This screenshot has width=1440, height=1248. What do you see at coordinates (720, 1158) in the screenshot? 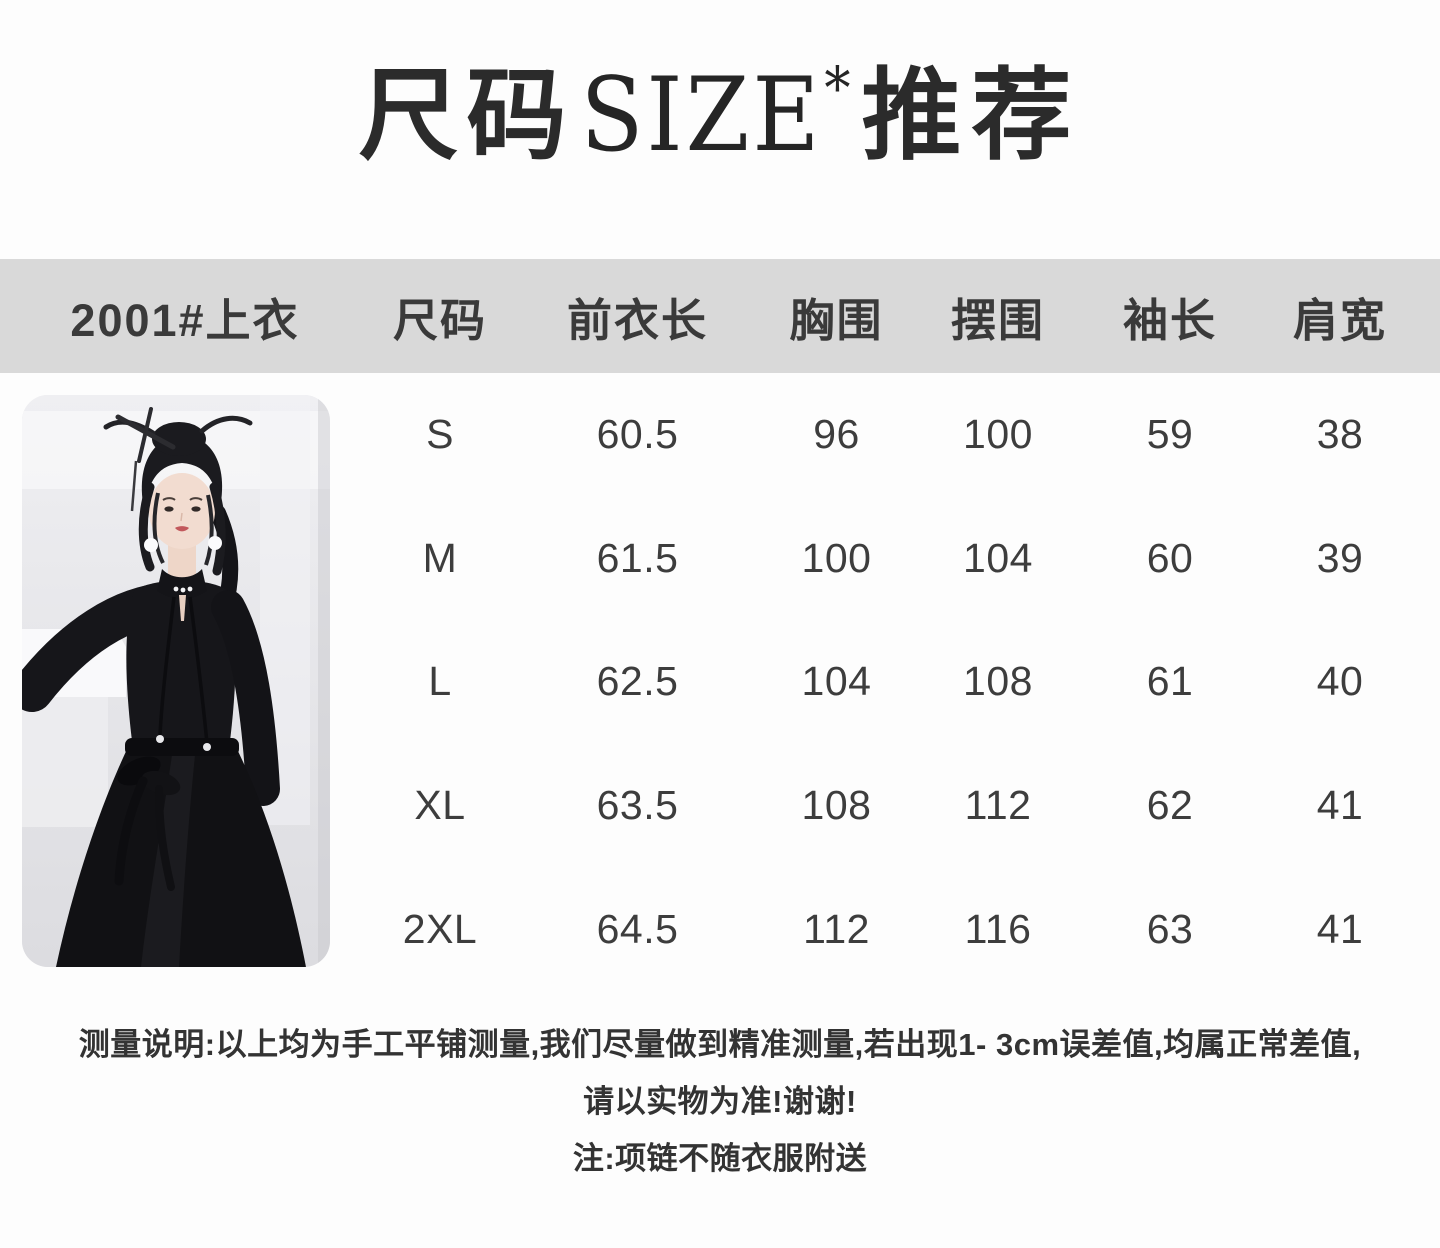
I see `note-line-3: 注:项链不随衣服附送` at bounding box center [720, 1158].